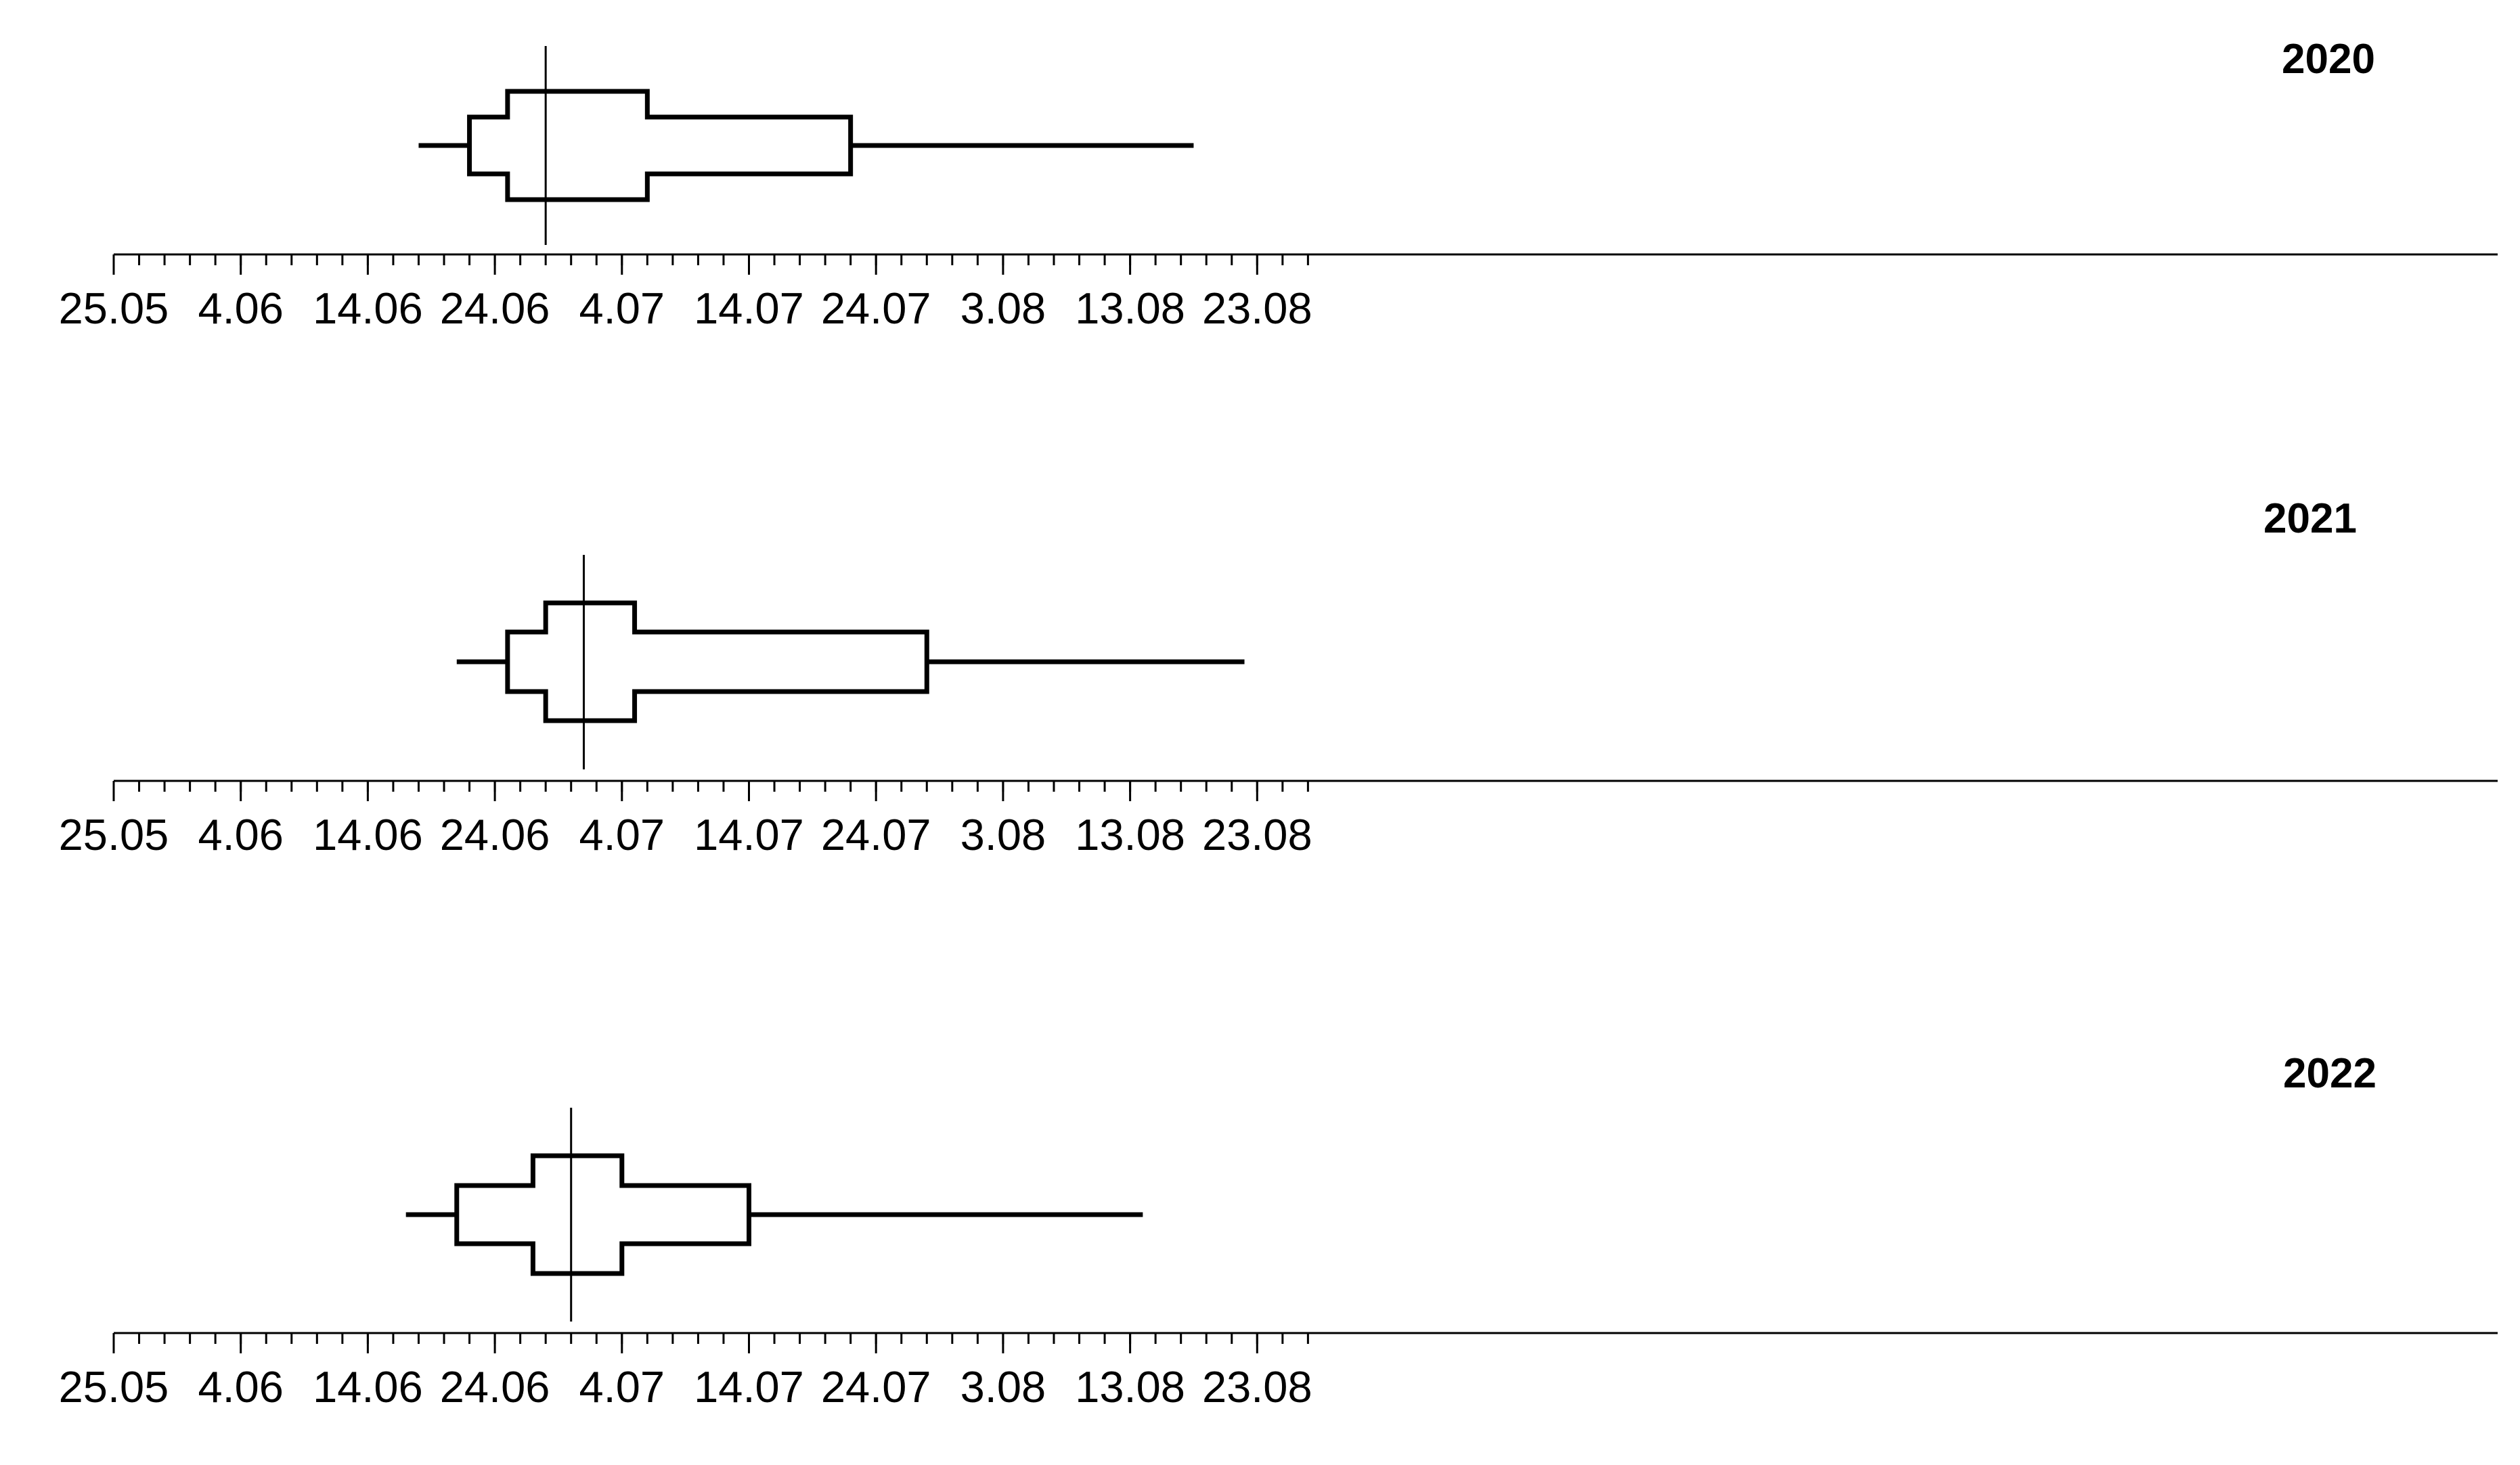 This screenshot has height=1465, width=2520. What do you see at coordinates (2310, 518) in the screenshot?
I see `panel-title: 2021` at bounding box center [2310, 518].